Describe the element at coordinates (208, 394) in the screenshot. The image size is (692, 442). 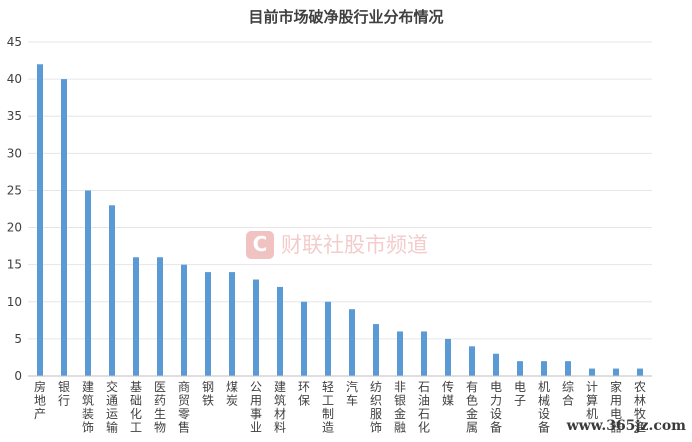
I see `x-category-label: 钢铁` at that location.